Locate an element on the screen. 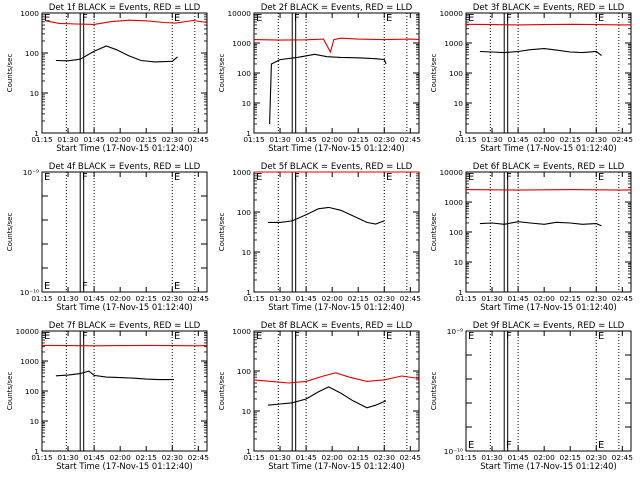 Image resolution: width=640 pixels, height=480 pixels. panel-3-xtick-label: 02:00 is located at coordinates (545, 139).